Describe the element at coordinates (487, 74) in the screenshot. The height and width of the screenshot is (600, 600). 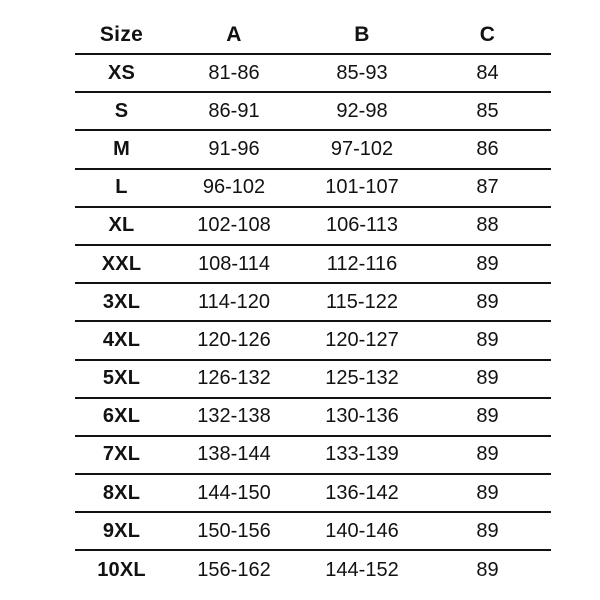
I see `value-cell: 84` at that location.